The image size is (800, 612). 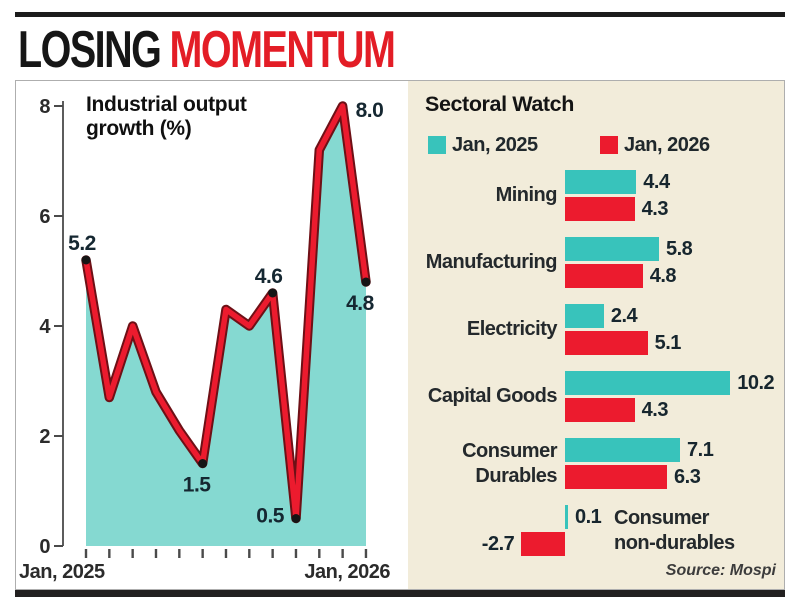 I want to click on bar-2025-manufacturing, so click(x=612, y=249).